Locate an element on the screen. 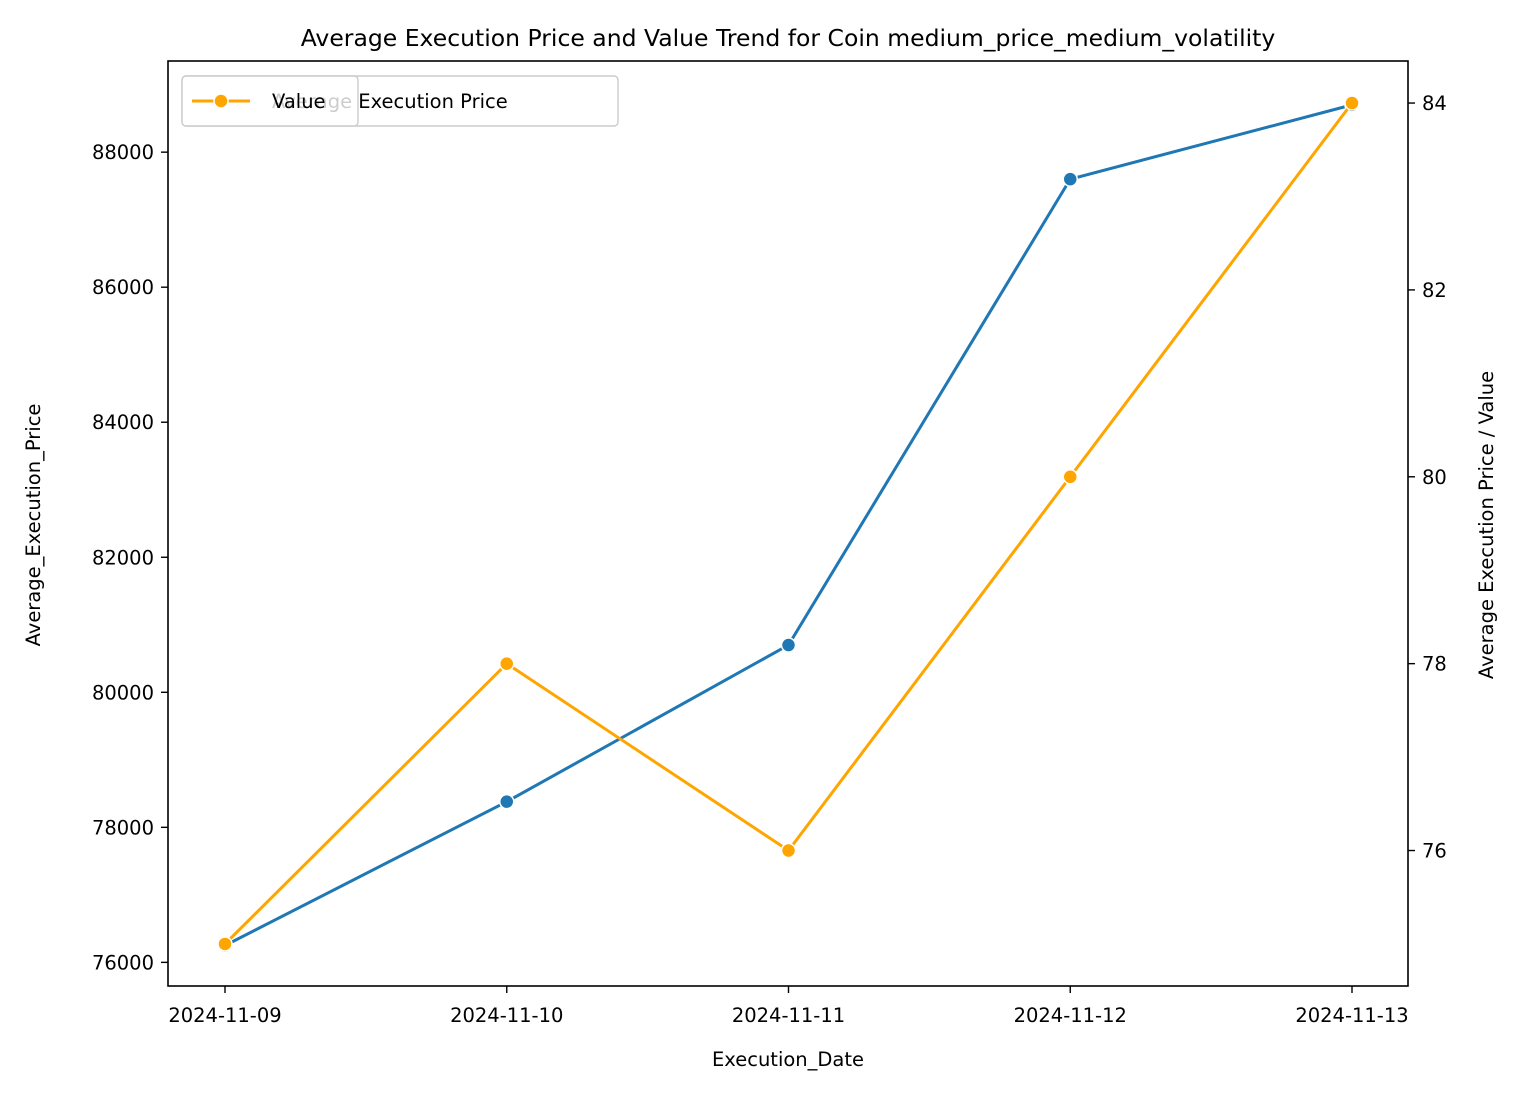 This screenshot has width=1522, height=1099. right-y-tick-label: 82 is located at coordinates (1434, 290).